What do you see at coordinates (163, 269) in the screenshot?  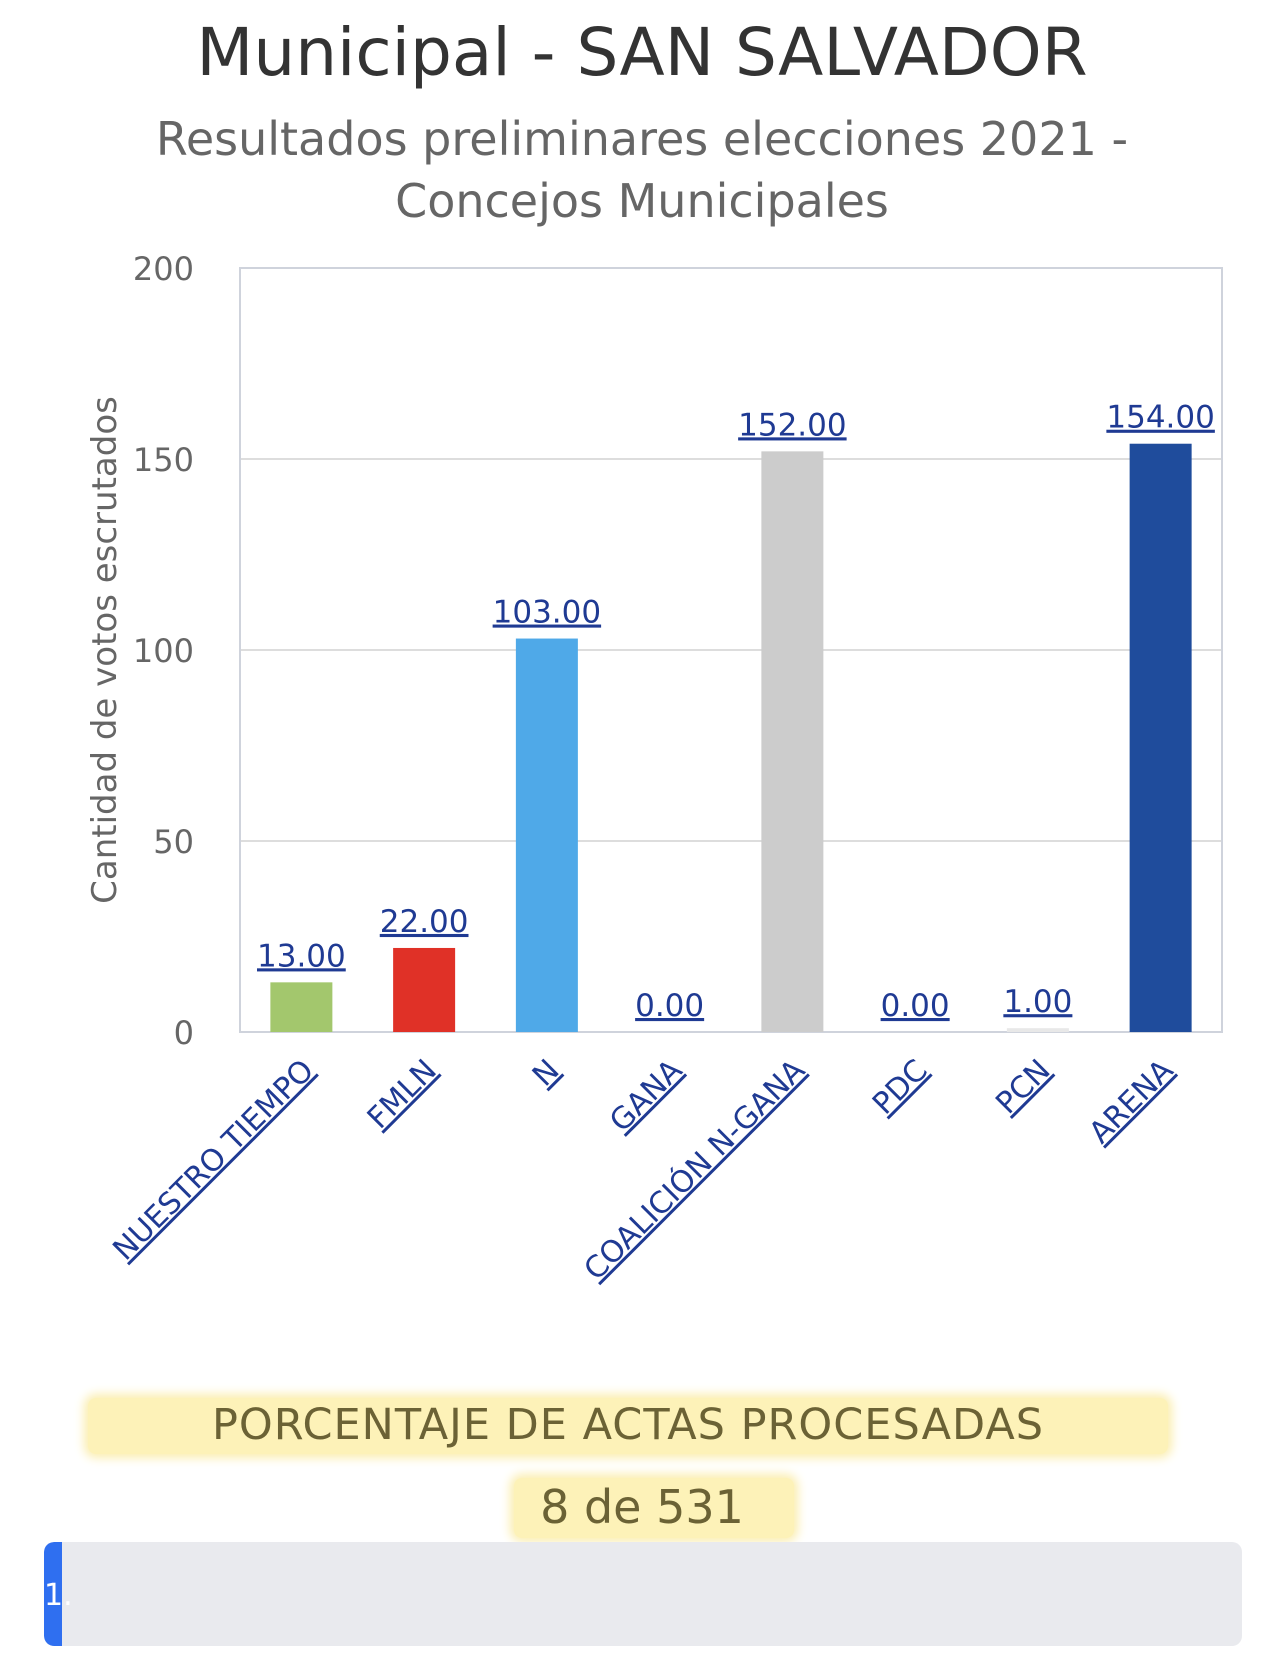 I see `y-tick-label: 200` at bounding box center [163, 269].